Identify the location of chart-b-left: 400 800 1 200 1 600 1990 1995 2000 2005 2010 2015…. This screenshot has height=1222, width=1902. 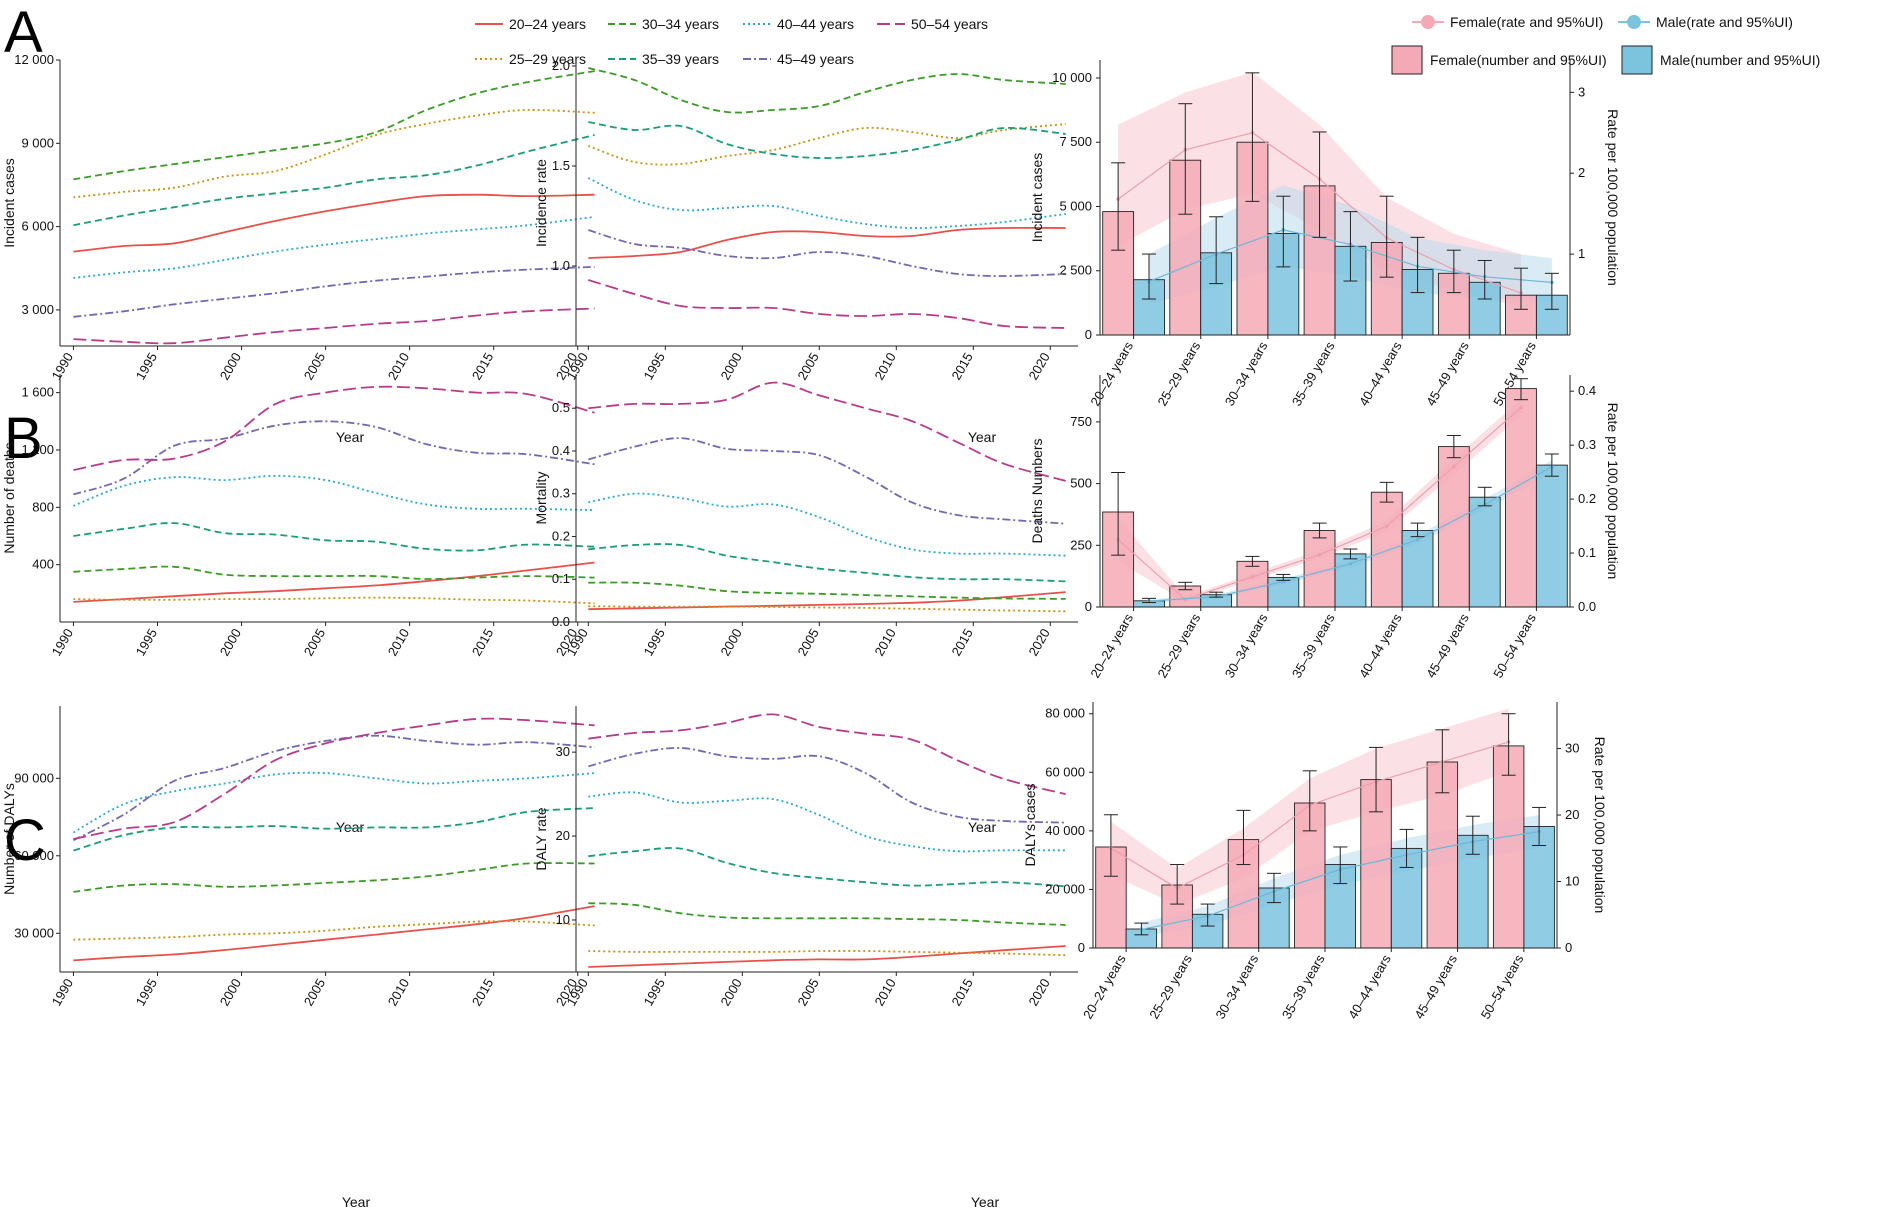
(304, 604).